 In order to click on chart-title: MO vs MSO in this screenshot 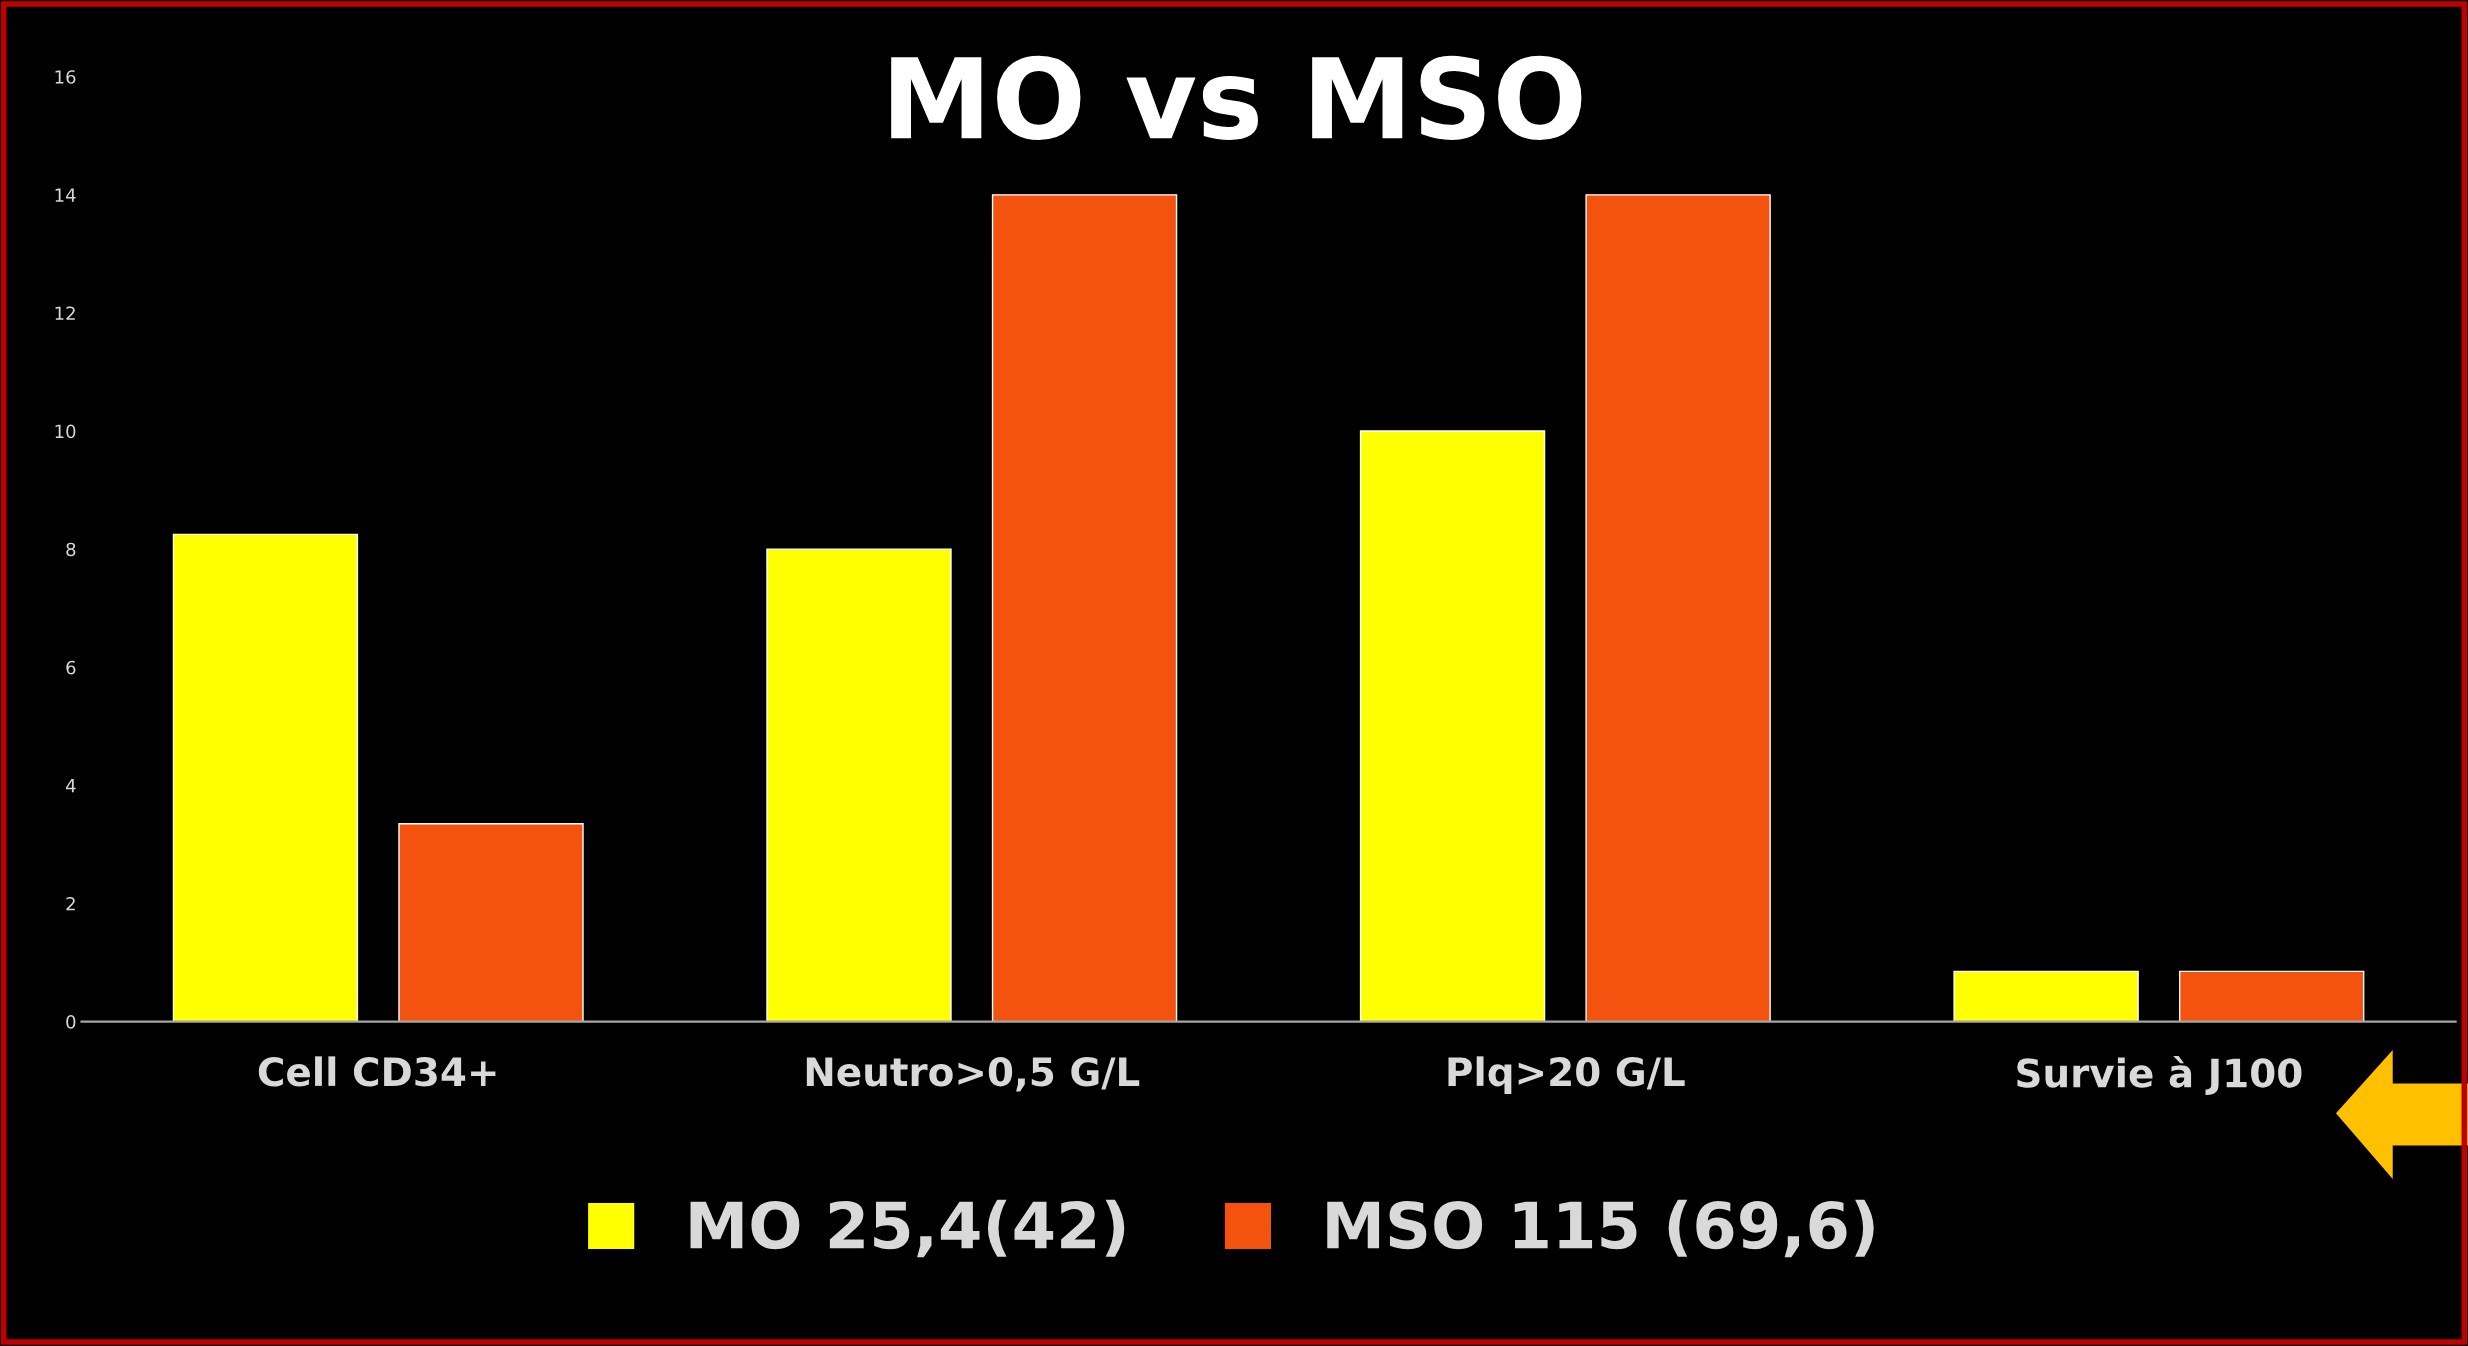, I will do `click(1236, 97)`.